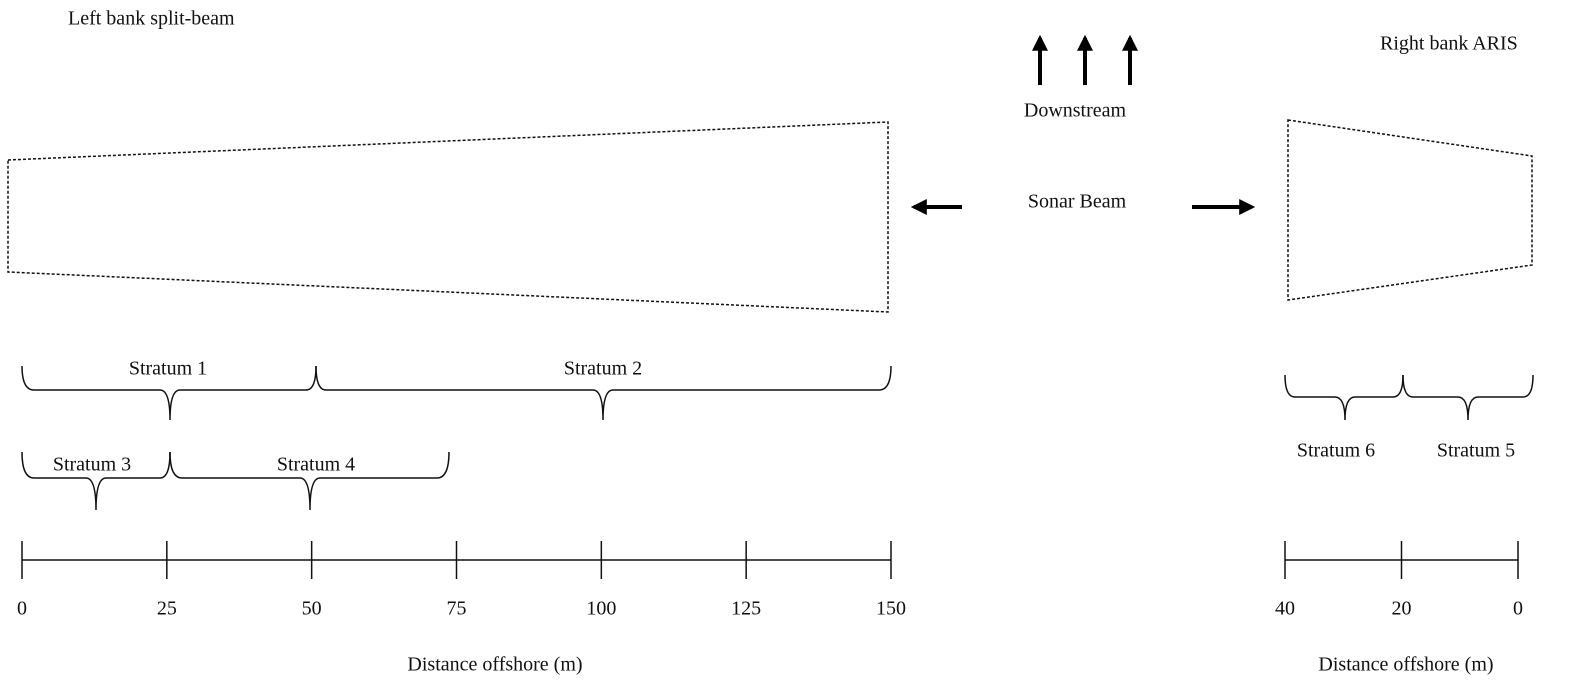 Image resolution: width=1593 pixels, height=695 pixels. What do you see at coordinates (603, 369) in the screenshot?
I see `stratum-label: Stratum 2` at bounding box center [603, 369].